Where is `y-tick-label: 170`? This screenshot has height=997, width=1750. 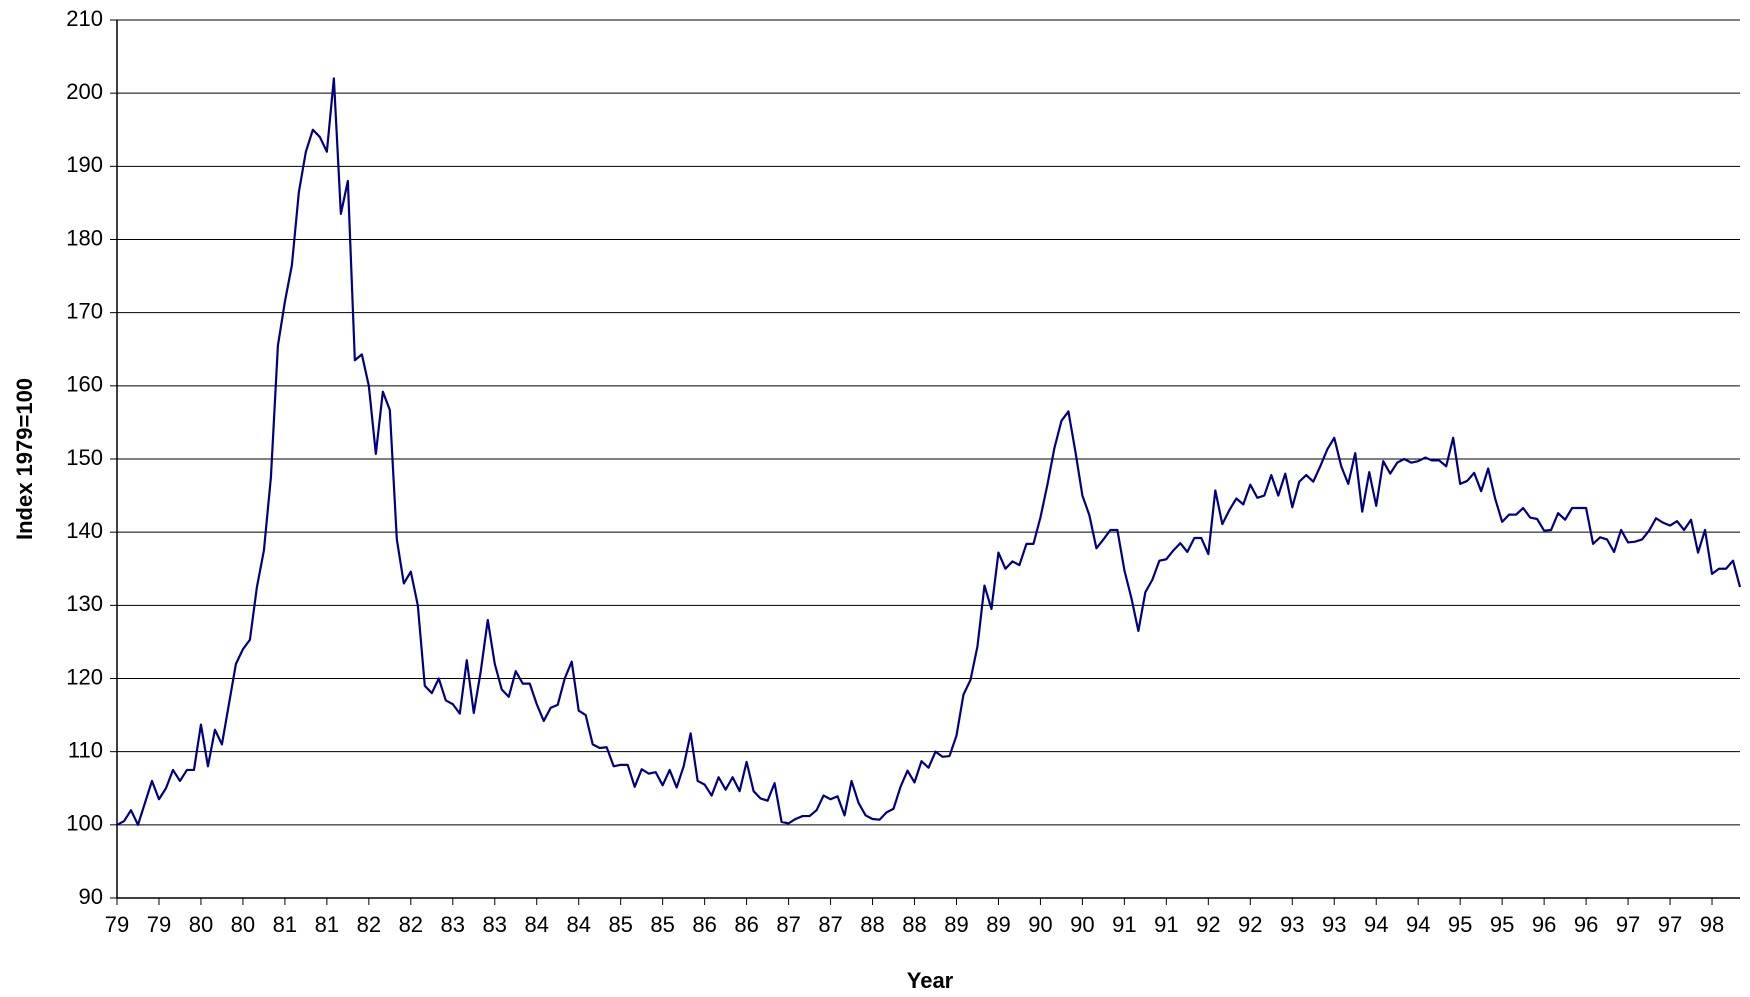 y-tick-label: 170 is located at coordinates (84, 310).